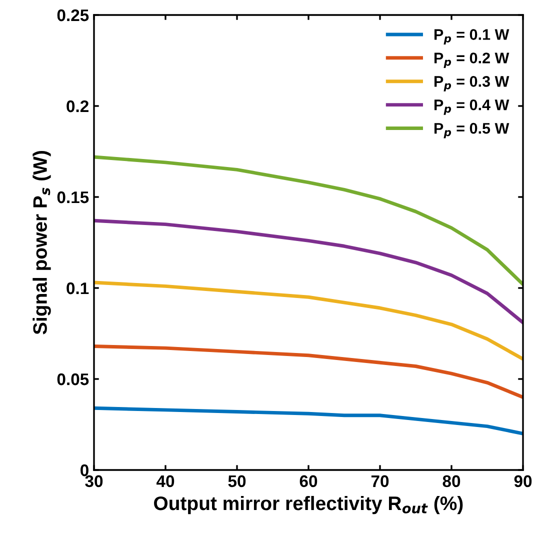 The width and height of the screenshot is (534, 536). Describe the element at coordinates (309, 481) in the screenshot. I see `x-tick-label: 60` at that location.